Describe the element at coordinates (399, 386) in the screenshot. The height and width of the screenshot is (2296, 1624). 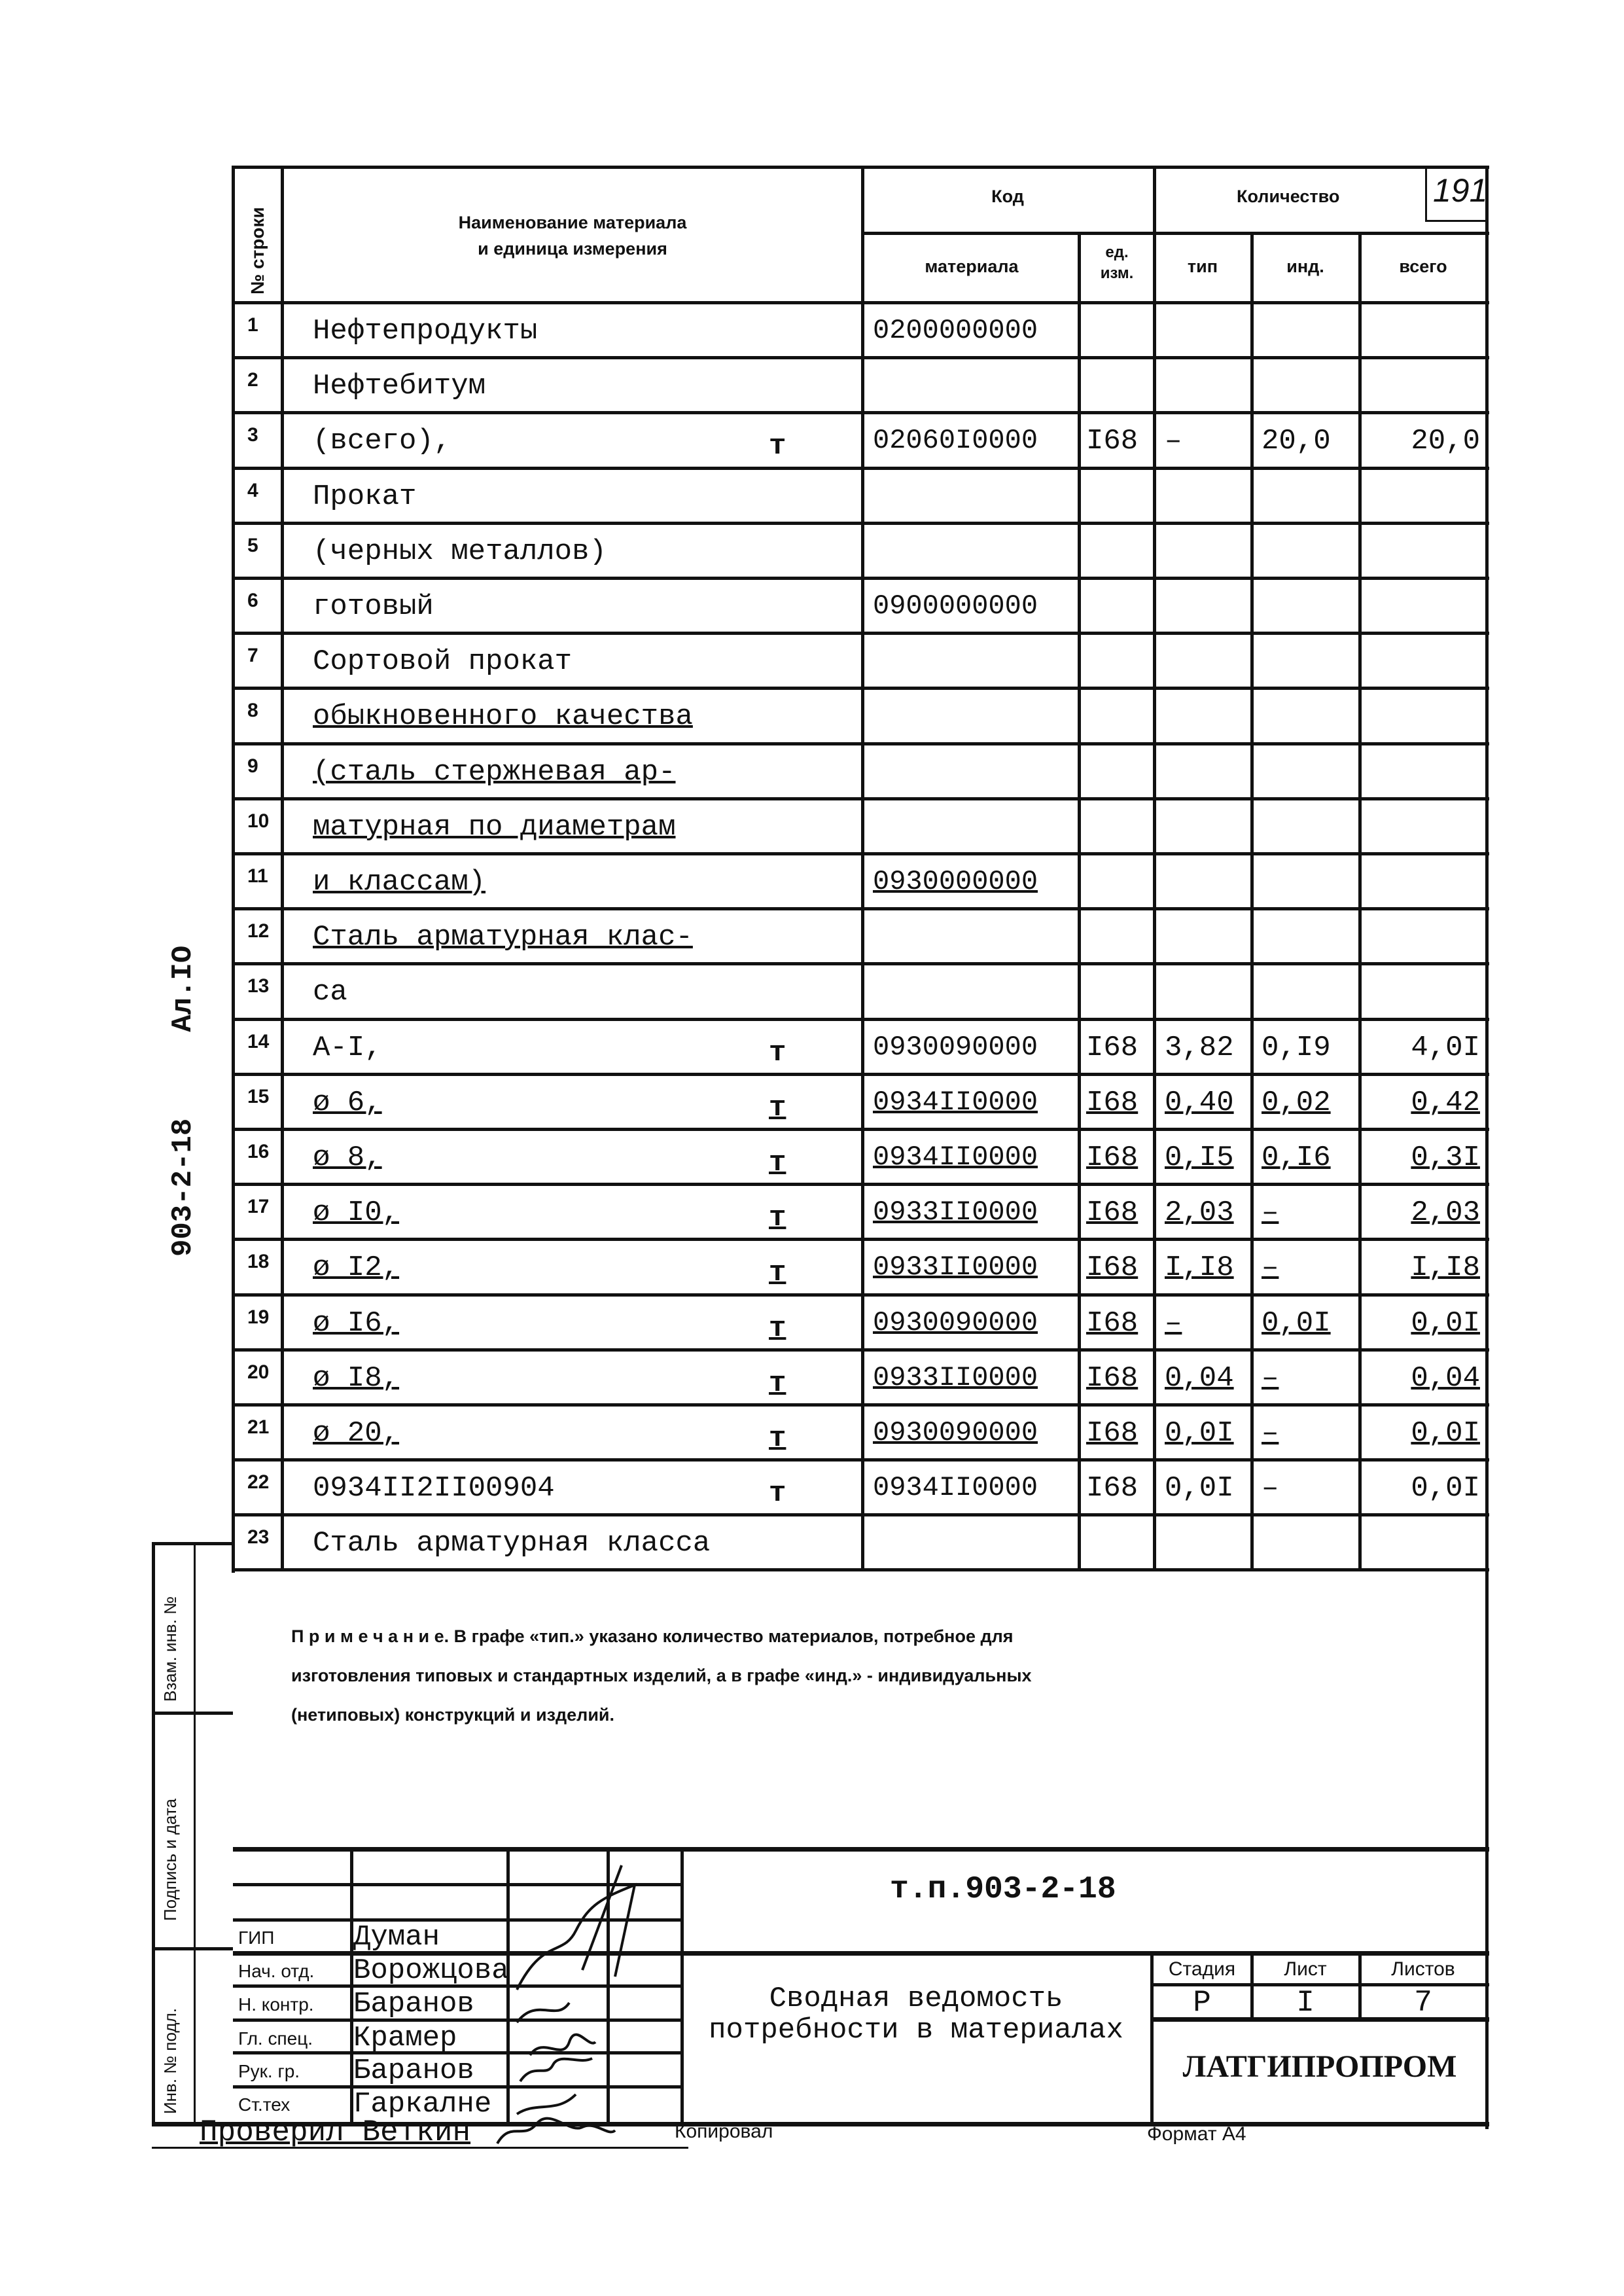
I see `material-name: Нефтебитум` at that location.